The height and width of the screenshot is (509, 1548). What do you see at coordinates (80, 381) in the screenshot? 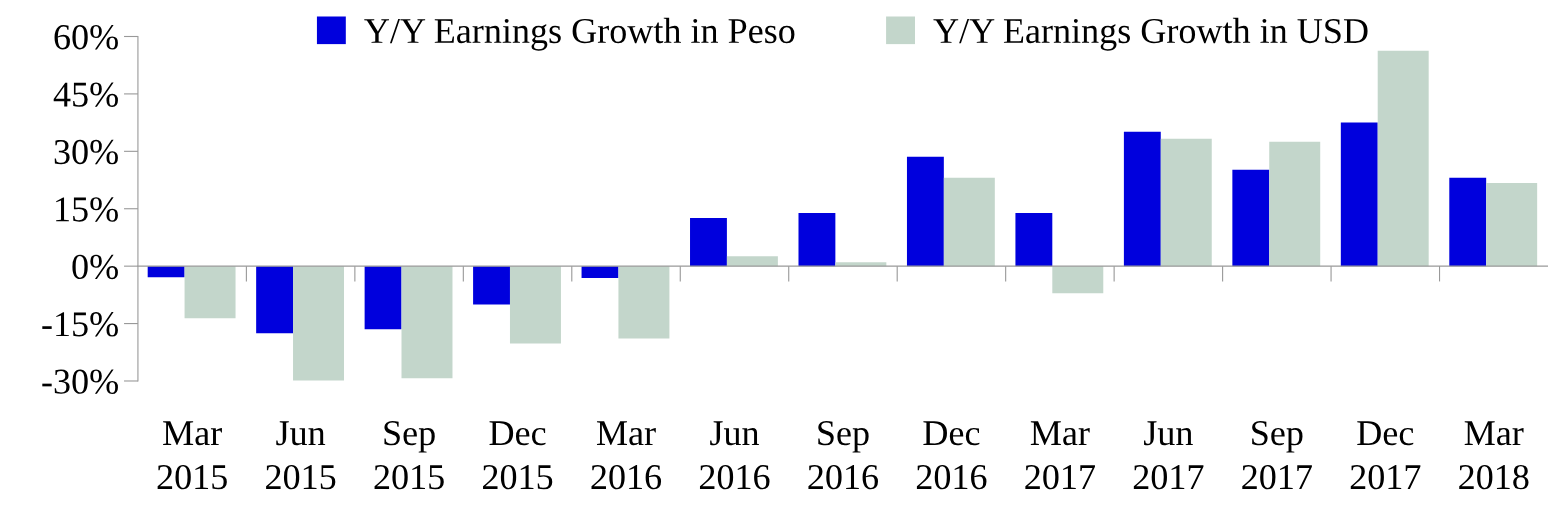
I see `y-tick-label: -30%` at bounding box center [80, 381].